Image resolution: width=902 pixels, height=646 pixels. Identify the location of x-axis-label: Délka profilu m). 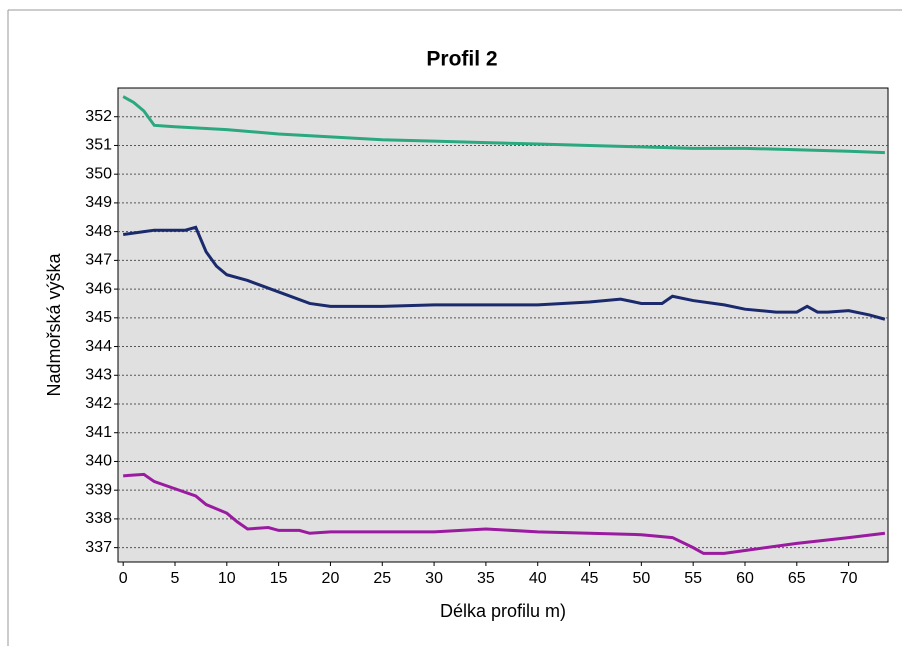
(503, 611).